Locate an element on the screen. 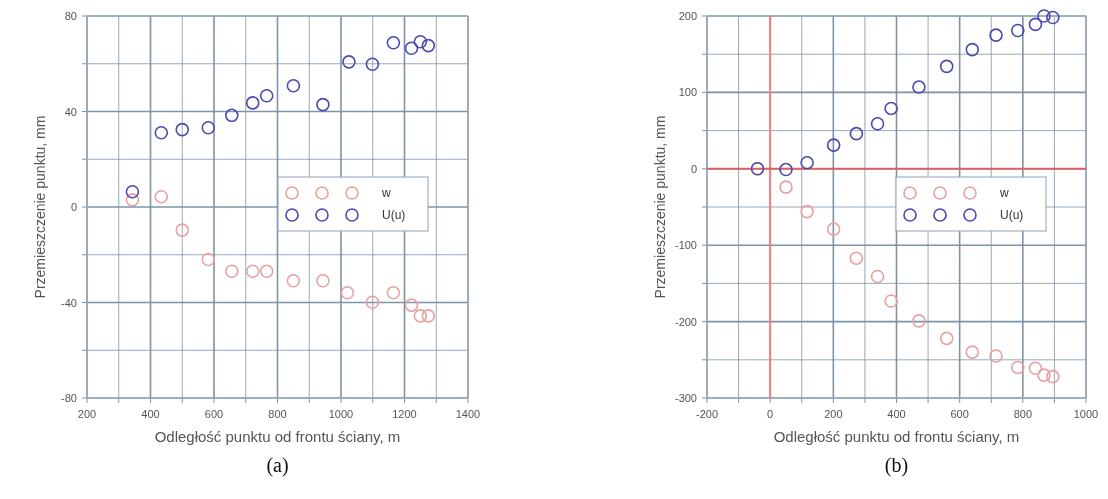  x-tick-label: 1200 is located at coordinates (404, 414).